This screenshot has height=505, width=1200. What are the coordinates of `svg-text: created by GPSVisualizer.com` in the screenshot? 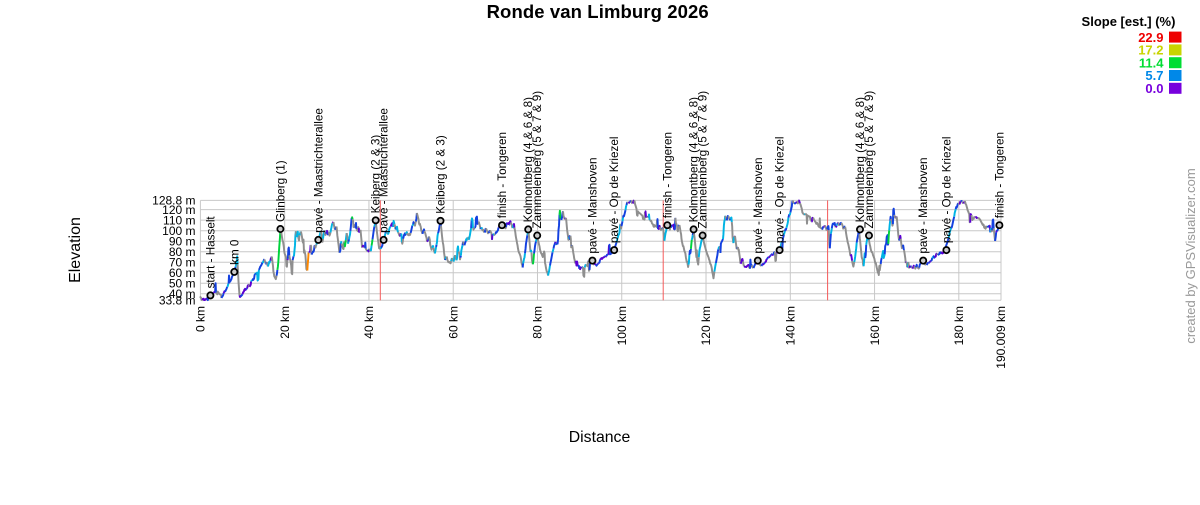 It's located at (1190, 255).